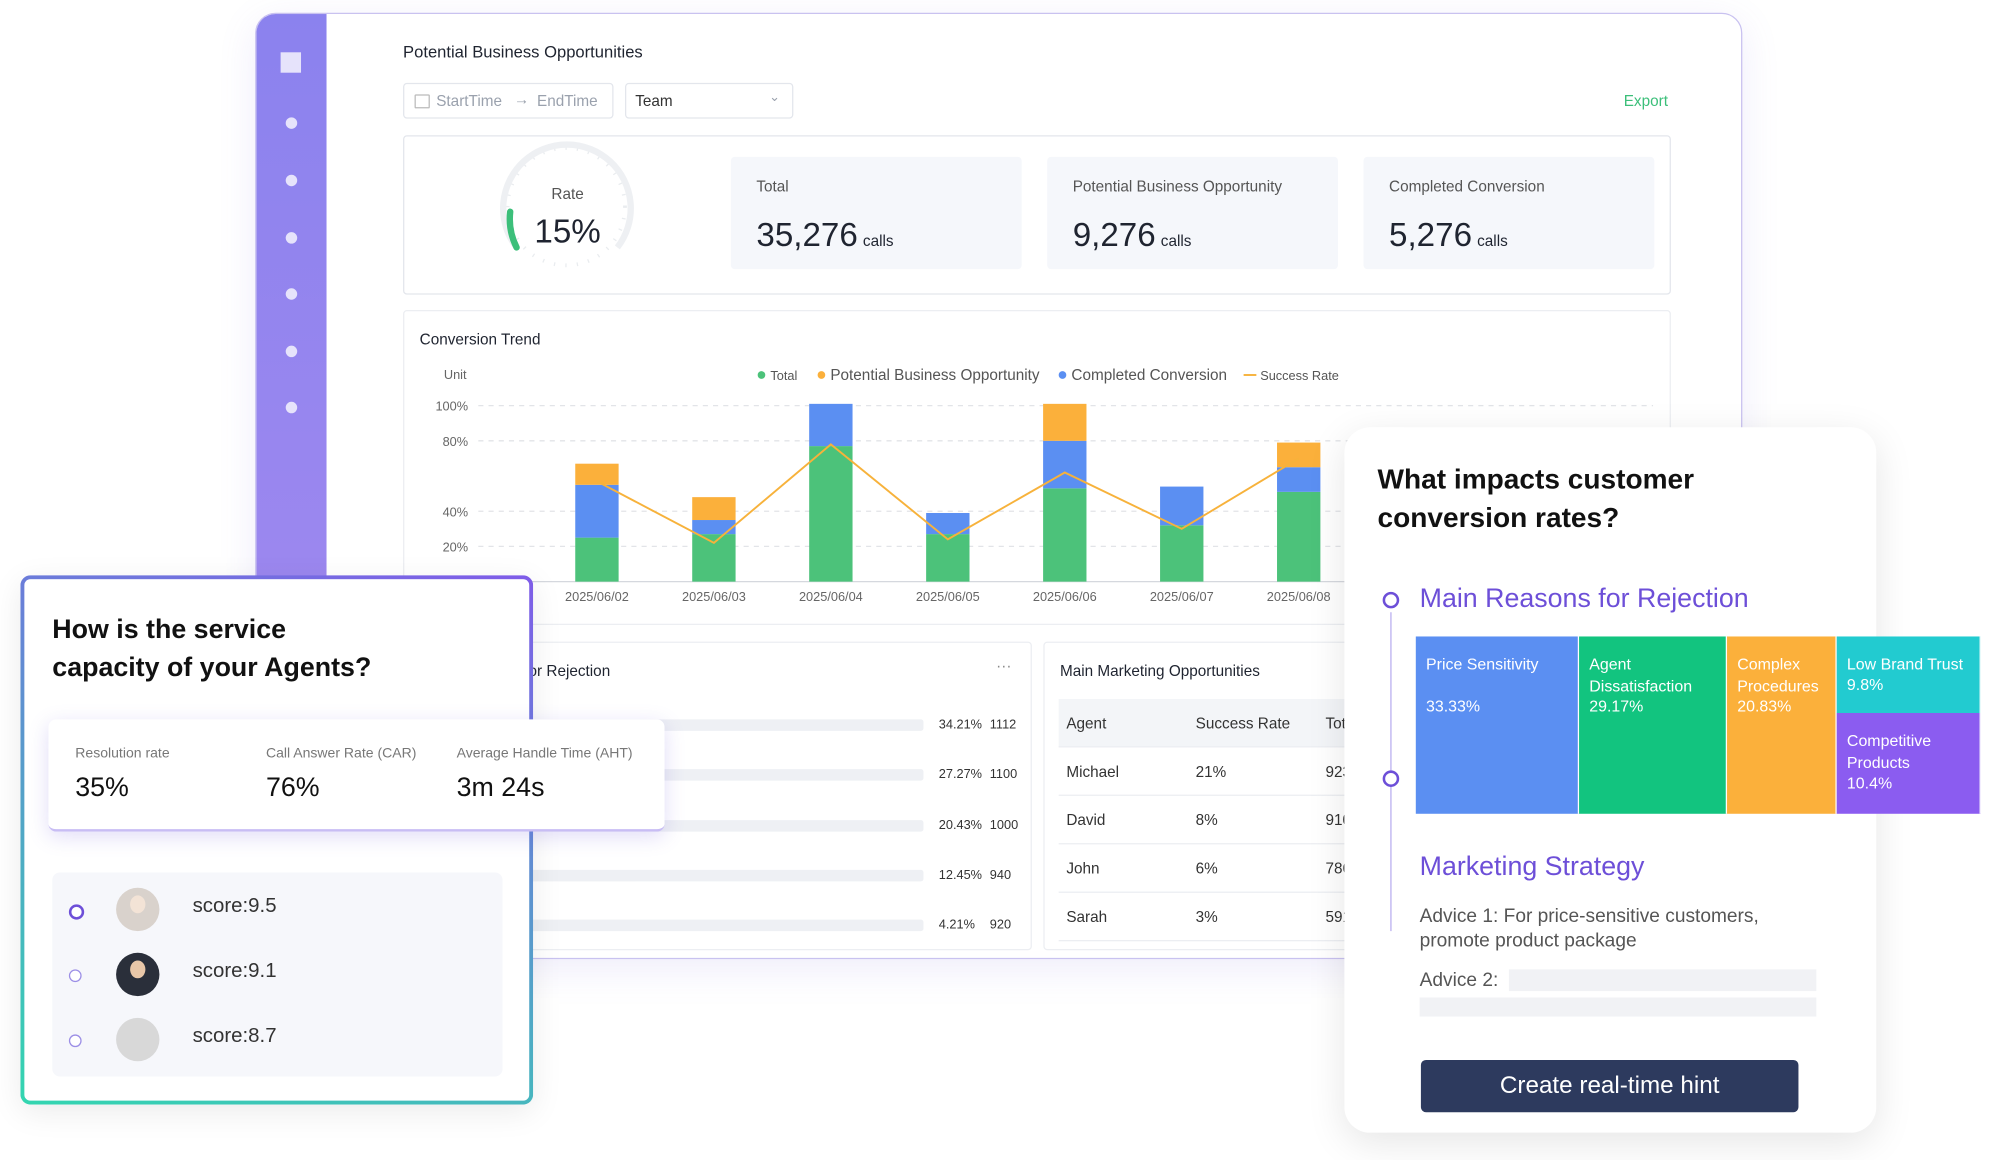  I want to click on y-tick-label: 40%, so click(456, 511).